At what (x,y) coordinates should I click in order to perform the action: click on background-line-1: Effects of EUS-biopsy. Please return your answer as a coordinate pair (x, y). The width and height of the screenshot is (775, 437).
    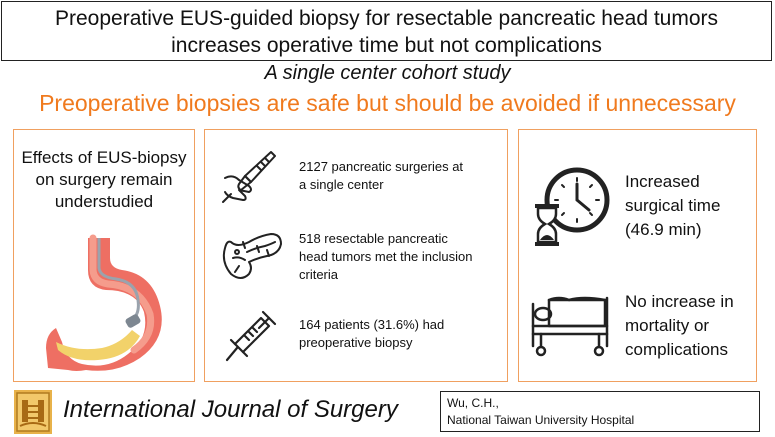
    Looking at the image, I should click on (104, 157).